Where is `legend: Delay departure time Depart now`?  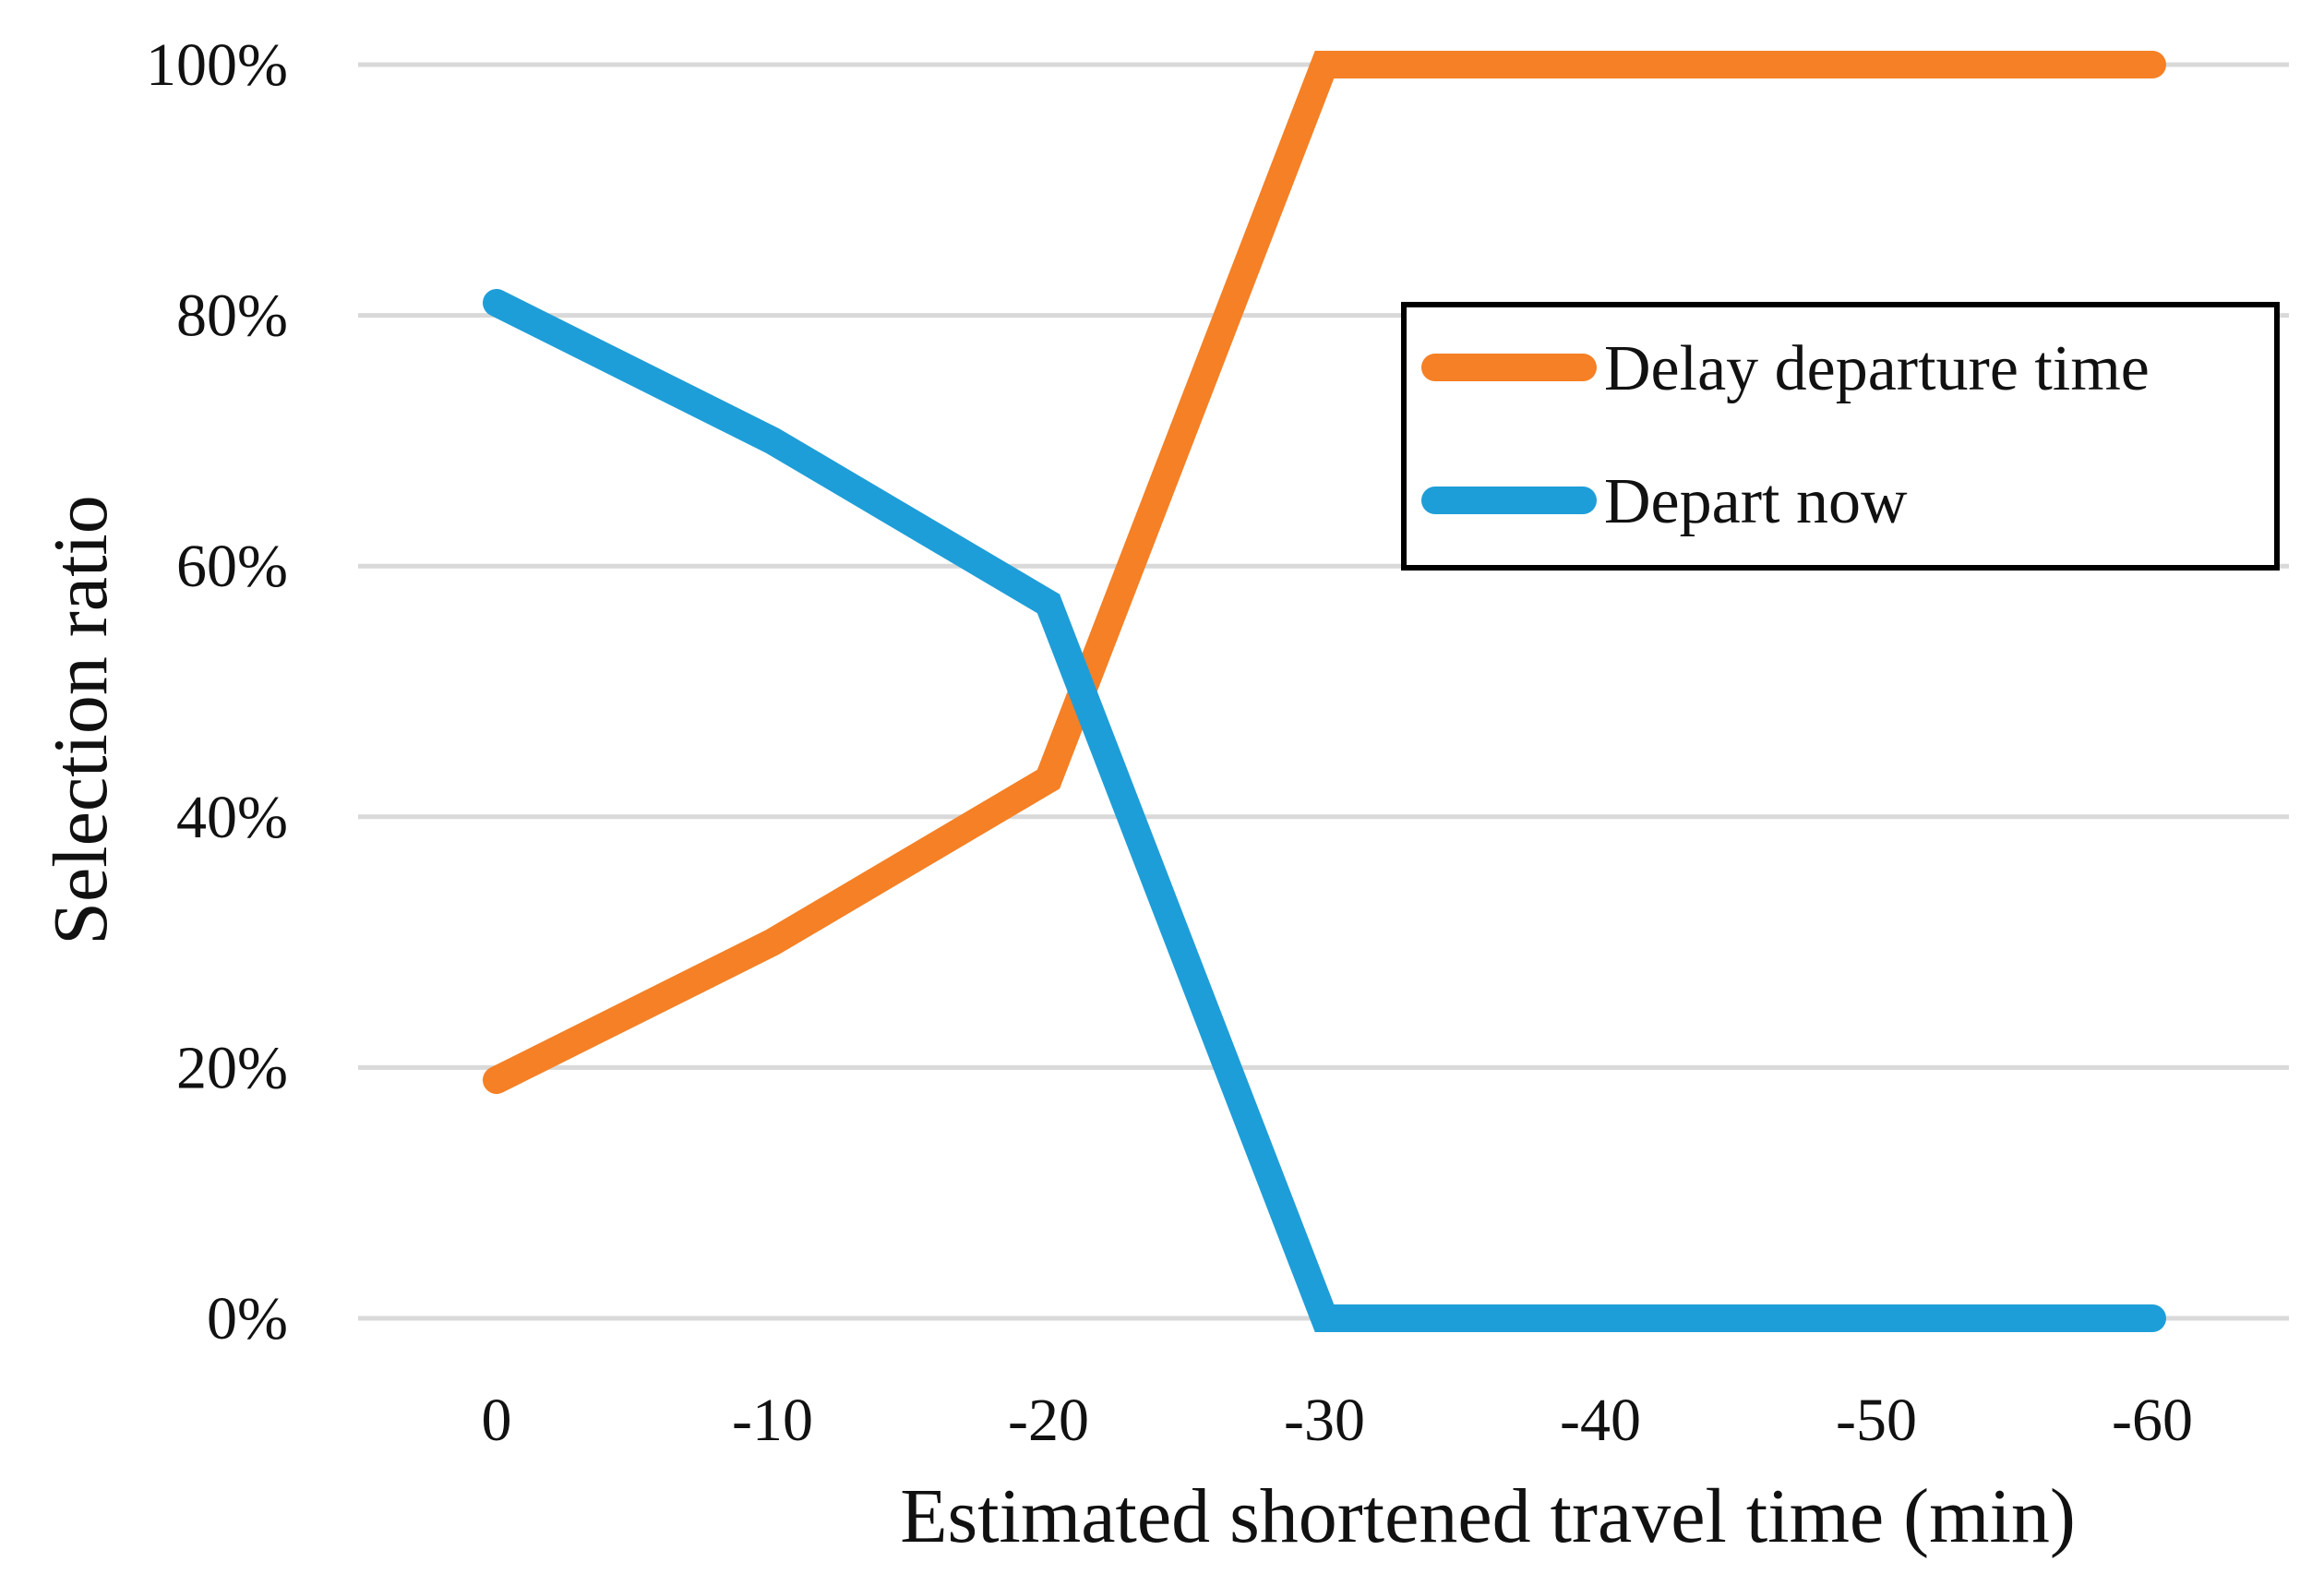 legend: Delay departure time Depart now is located at coordinates (1840, 437).